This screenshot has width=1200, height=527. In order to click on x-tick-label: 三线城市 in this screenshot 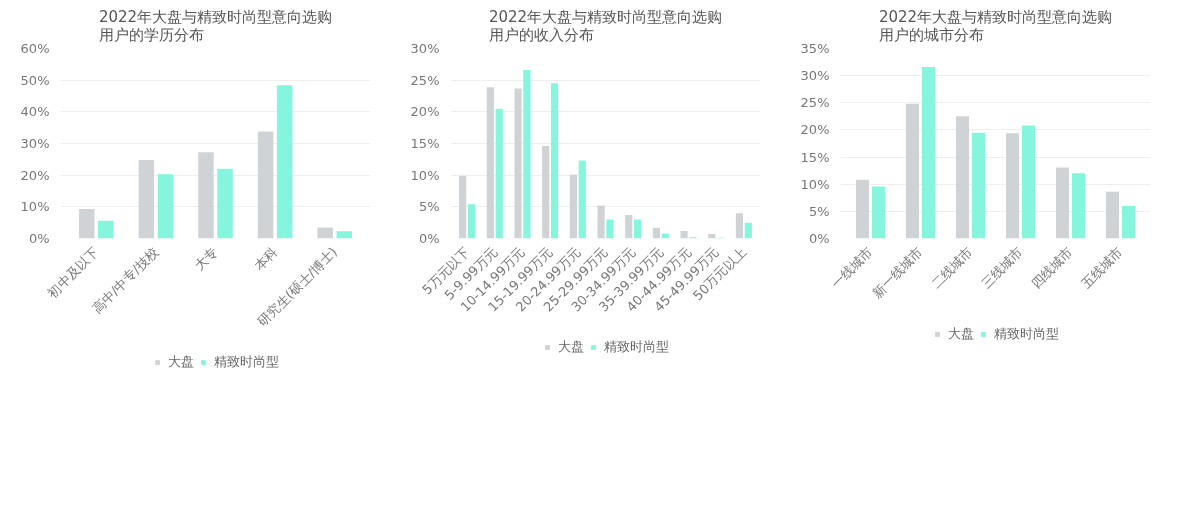, I will do `click(1002, 268)`.